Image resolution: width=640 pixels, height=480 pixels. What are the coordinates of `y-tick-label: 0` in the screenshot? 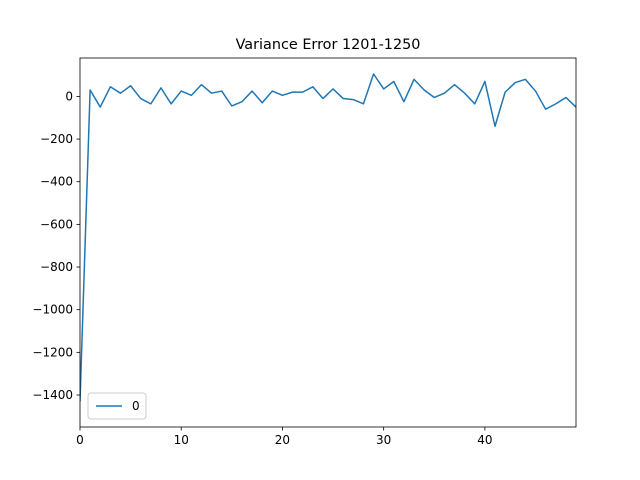 It's located at (69, 96).